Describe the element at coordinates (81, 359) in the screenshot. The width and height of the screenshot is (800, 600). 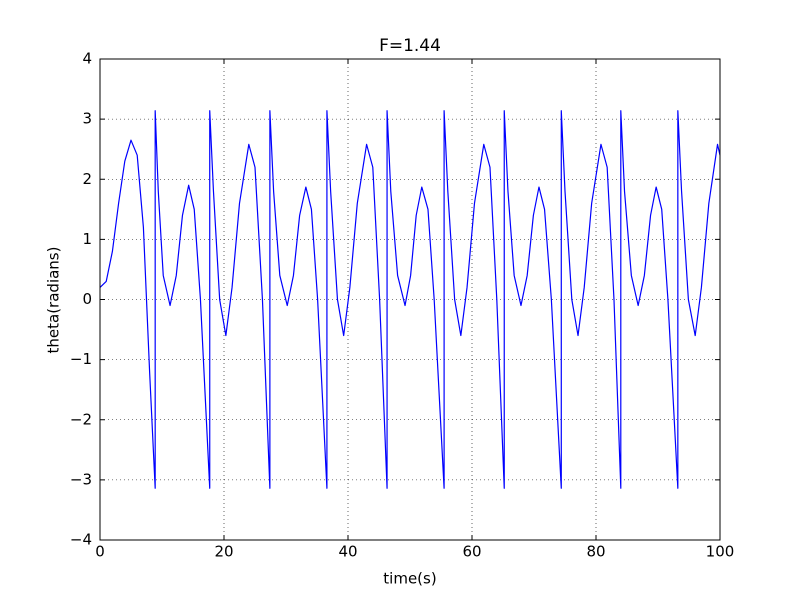
I see `y-tick-label: −1` at that location.